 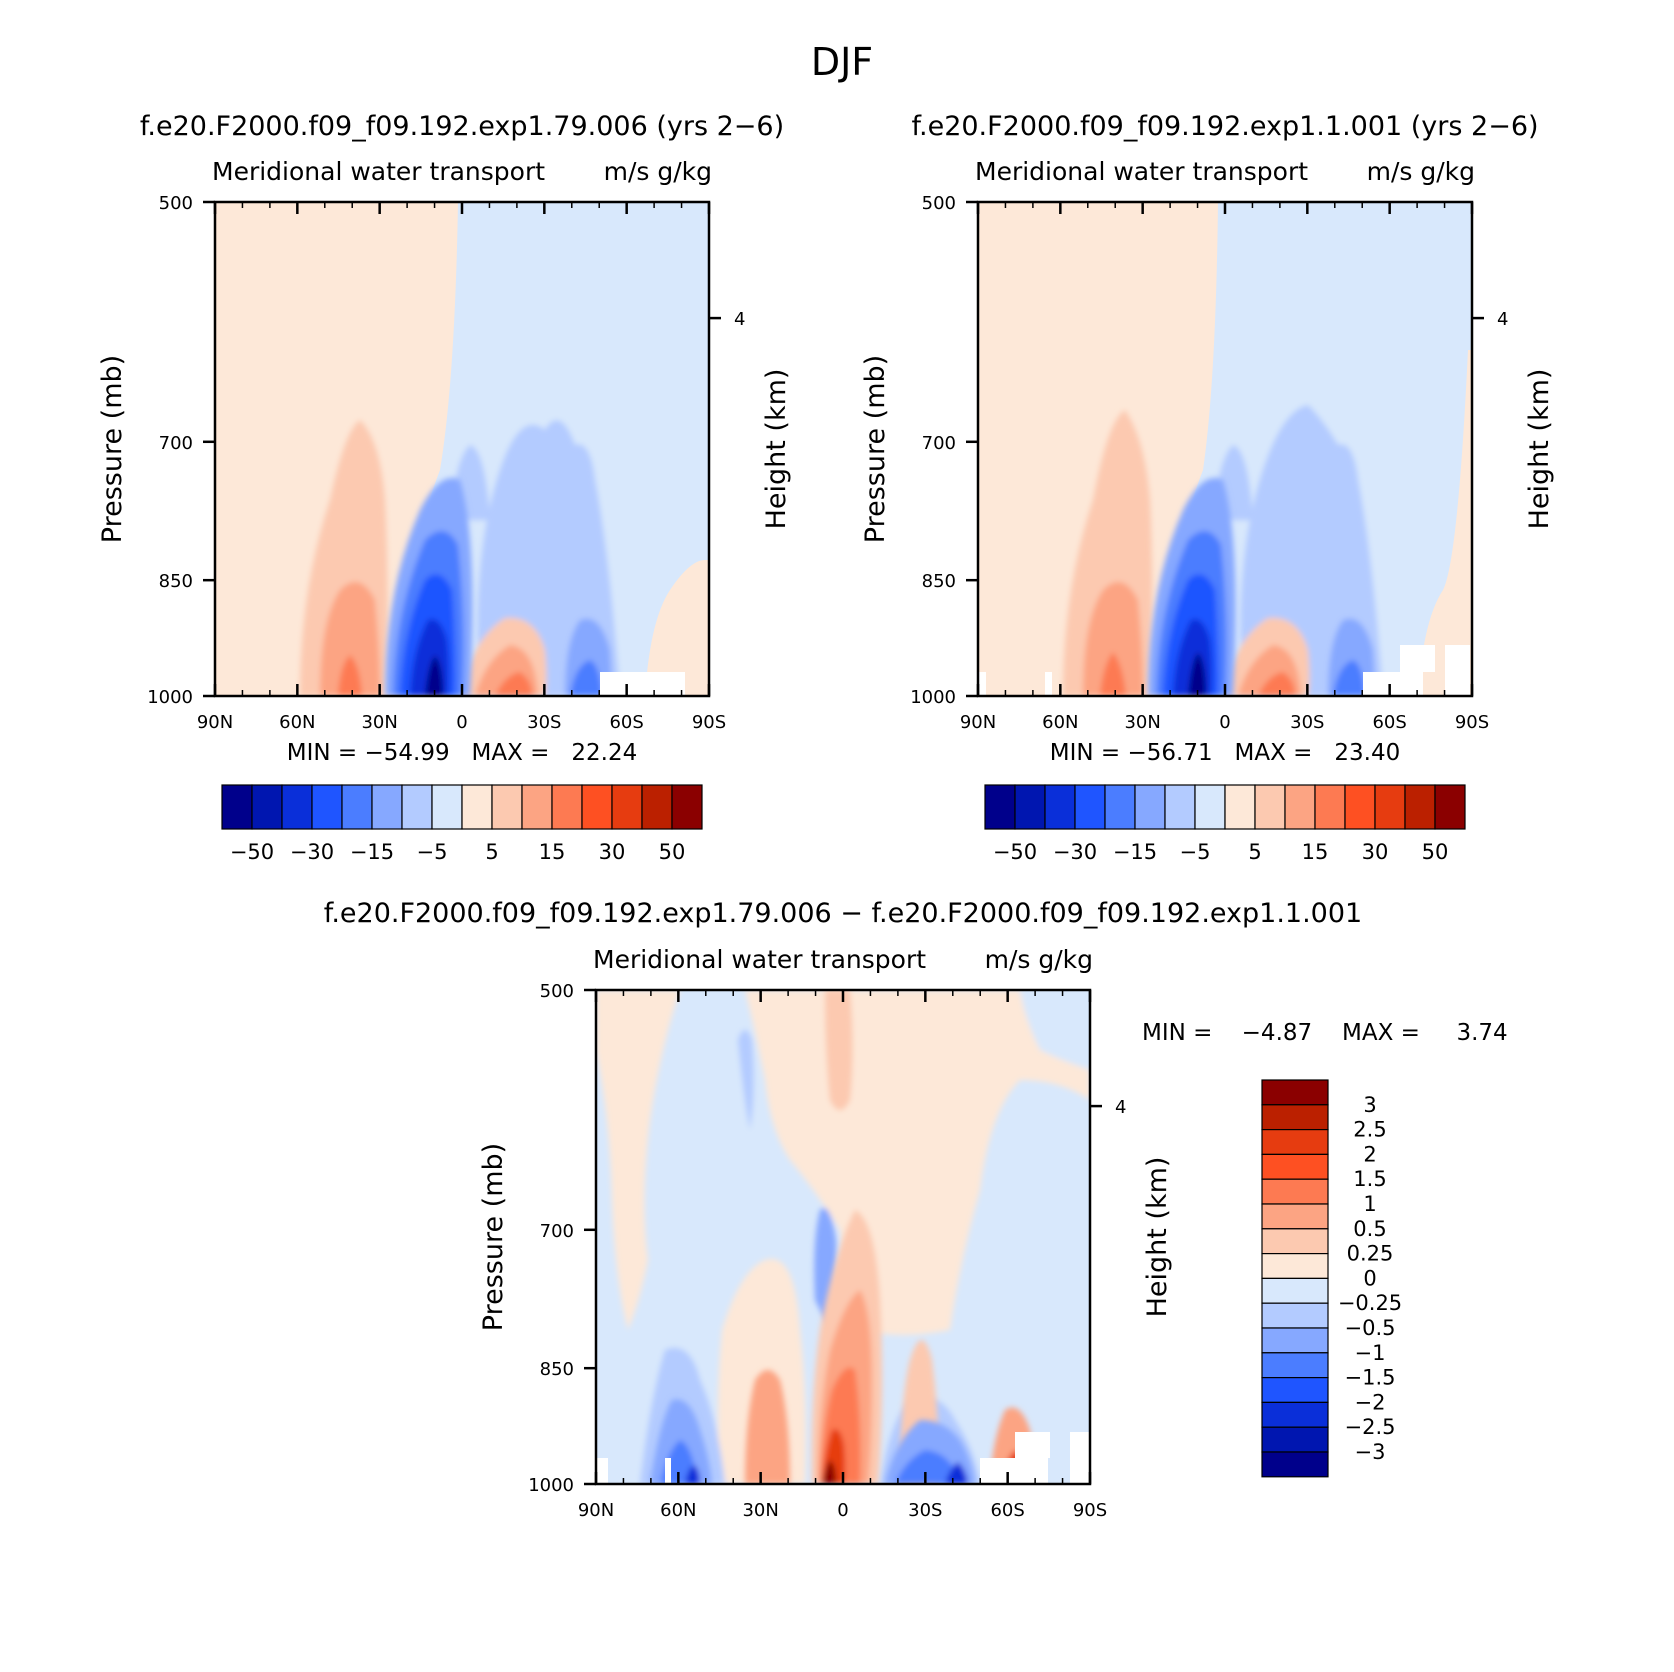 What do you see at coordinates (1225, 753) in the screenshot?
I see `panel-right-stats: MIN = −56.71 MAX = 23.40` at bounding box center [1225, 753].